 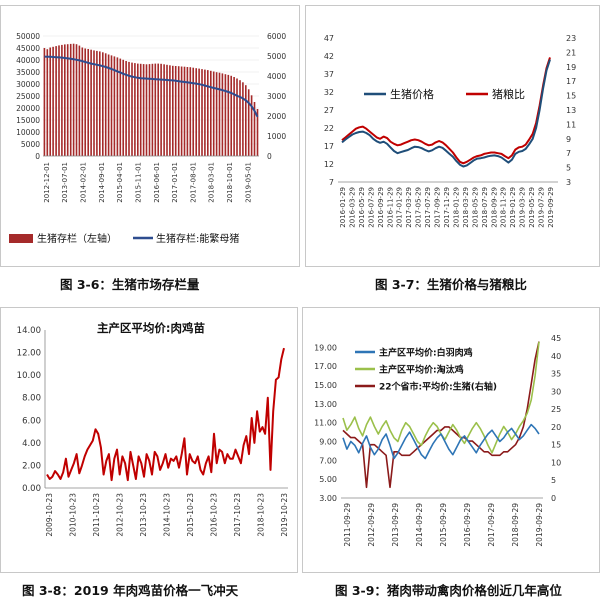 What do you see at coordinates (28, 96) in the screenshot?
I see `yleft-tick-1-5: 25000` at bounding box center [28, 96].